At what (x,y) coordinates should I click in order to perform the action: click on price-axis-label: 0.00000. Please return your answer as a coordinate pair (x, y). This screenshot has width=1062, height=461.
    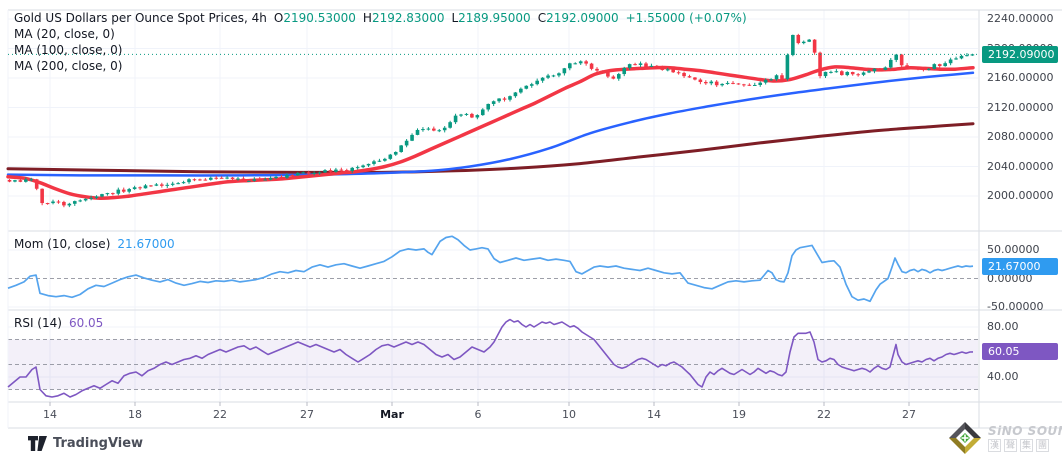
    Looking at the image, I should click on (1010, 278).